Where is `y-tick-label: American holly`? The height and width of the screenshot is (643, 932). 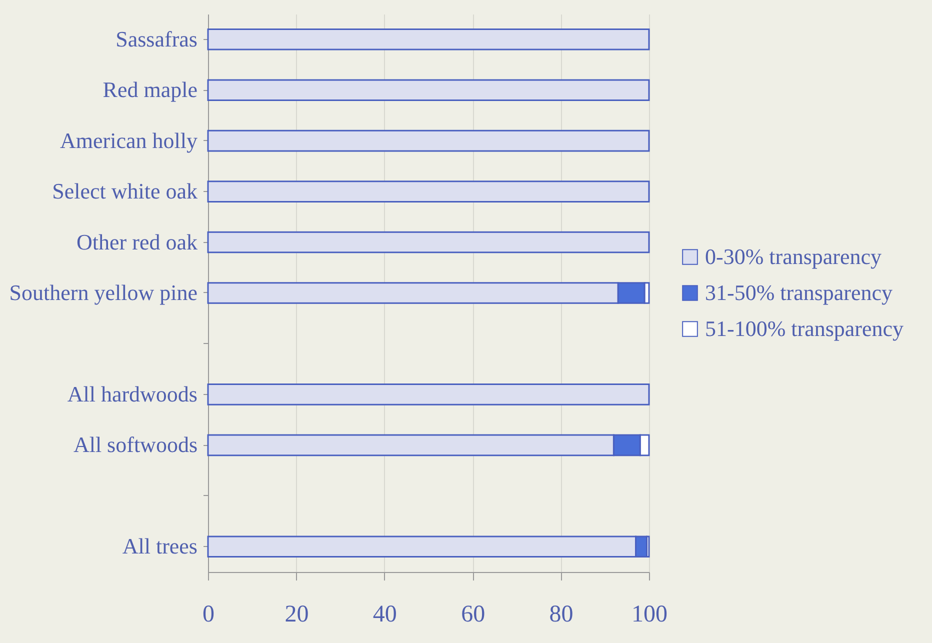 y-tick-label: American holly is located at coordinates (129, 140).